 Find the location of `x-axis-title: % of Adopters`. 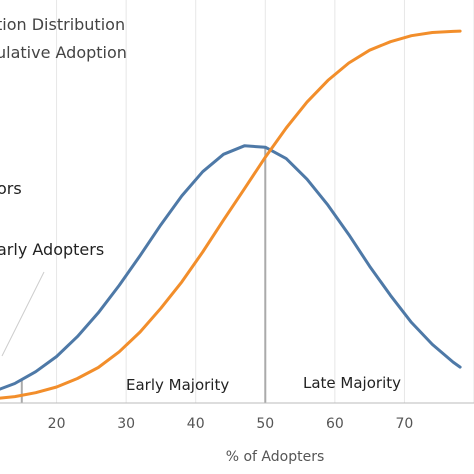

x-axis-title: % of Adopters is located at coordinates (275, 457).